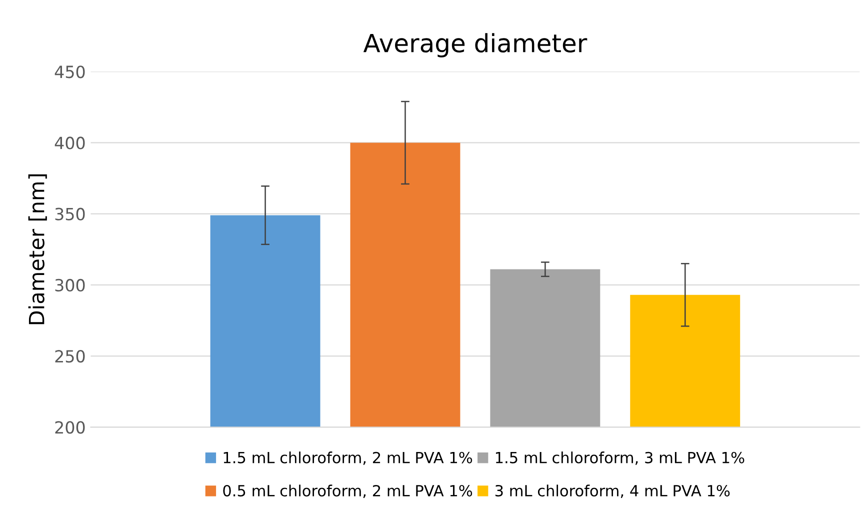 The image size is (864, 519). Describe the element at coordinates (612, 491) in the screenshot. I see `legend-label: 3 mL chloroform, 4 mL PVA 1%` at that location.